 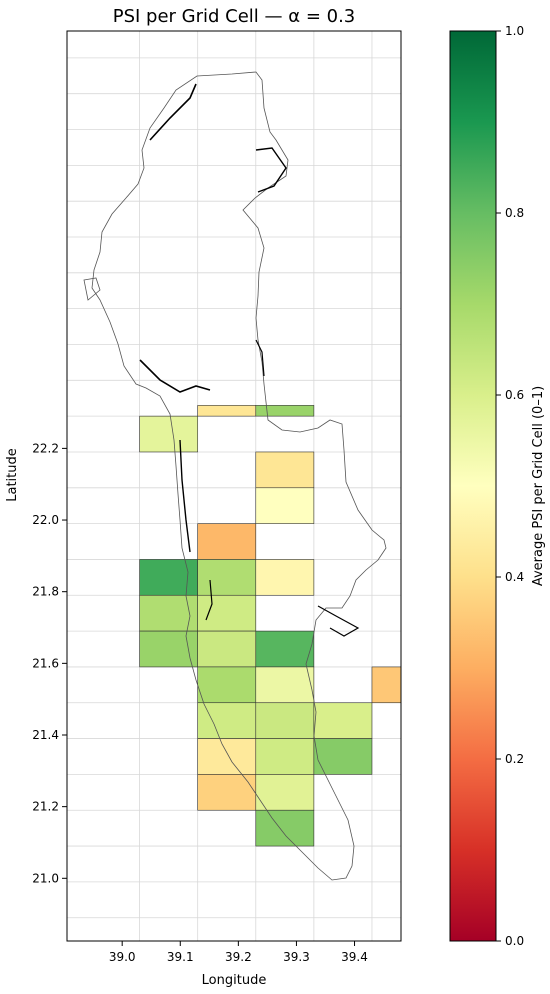 What do you see at coordinates (122, 957) in the screenshot?
I see `x-tick-label: 39.0` at bounding box center [122, 957].